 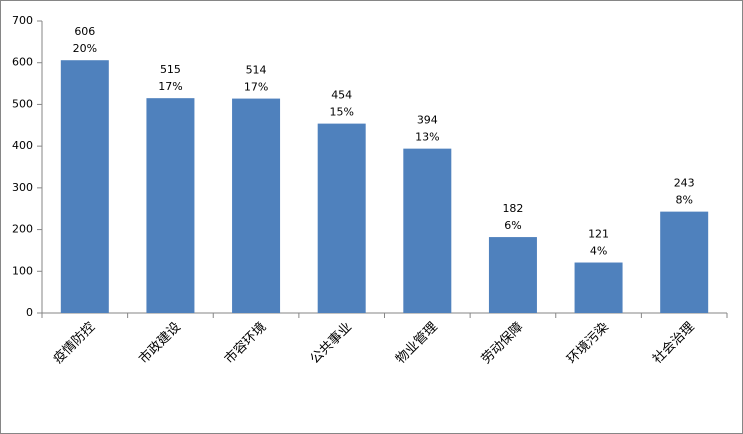 What do you see at coordinates (29, 312) in the screenshot?
I see `y-tick-label: 0` at bounding box center [29, 312].